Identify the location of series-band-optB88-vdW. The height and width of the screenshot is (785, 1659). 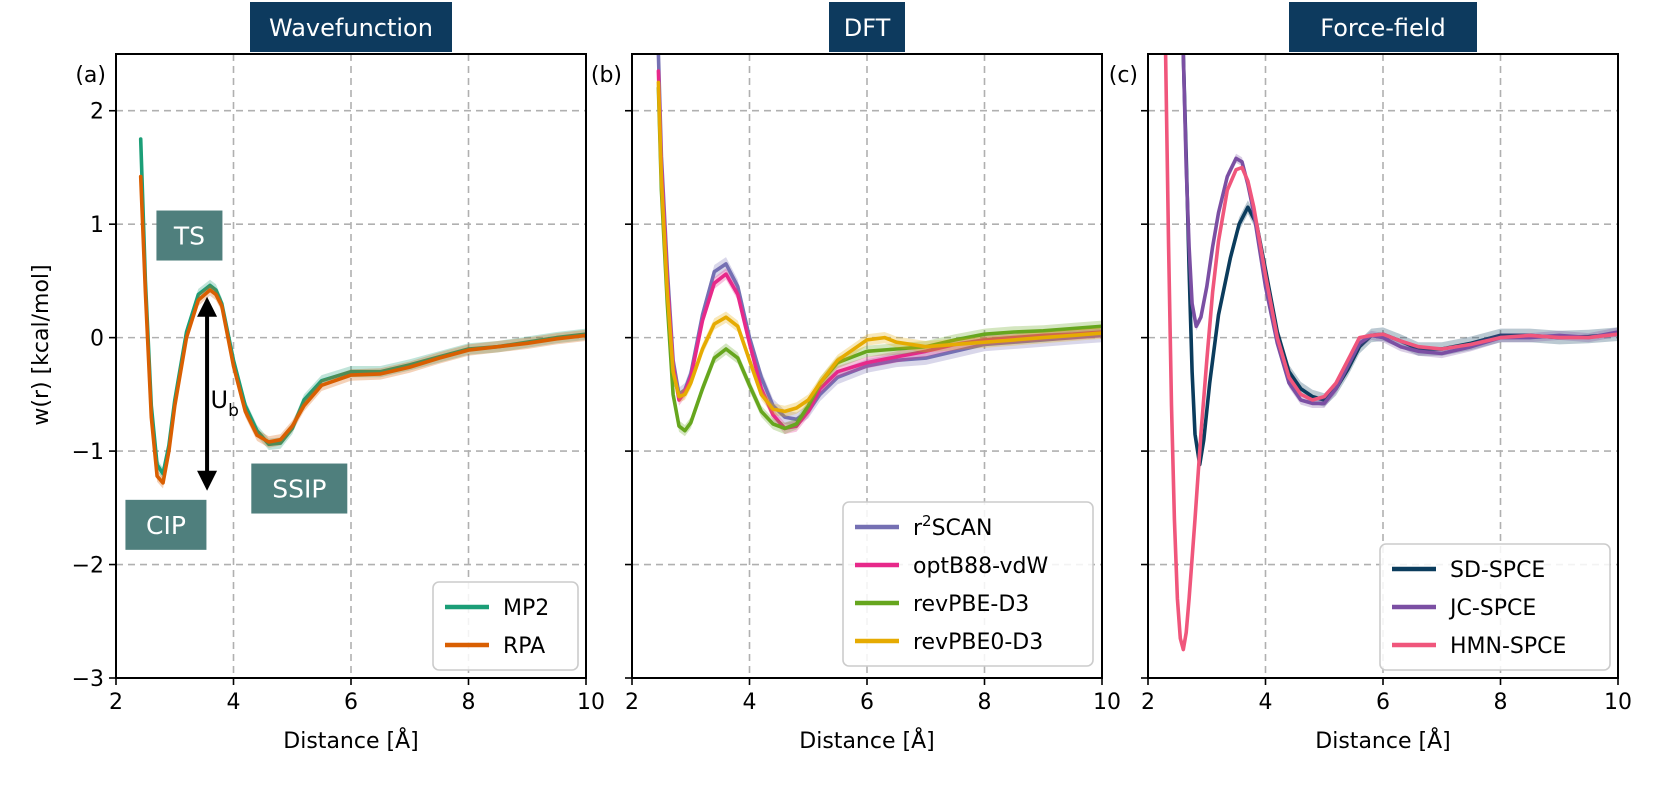
(880, 250).